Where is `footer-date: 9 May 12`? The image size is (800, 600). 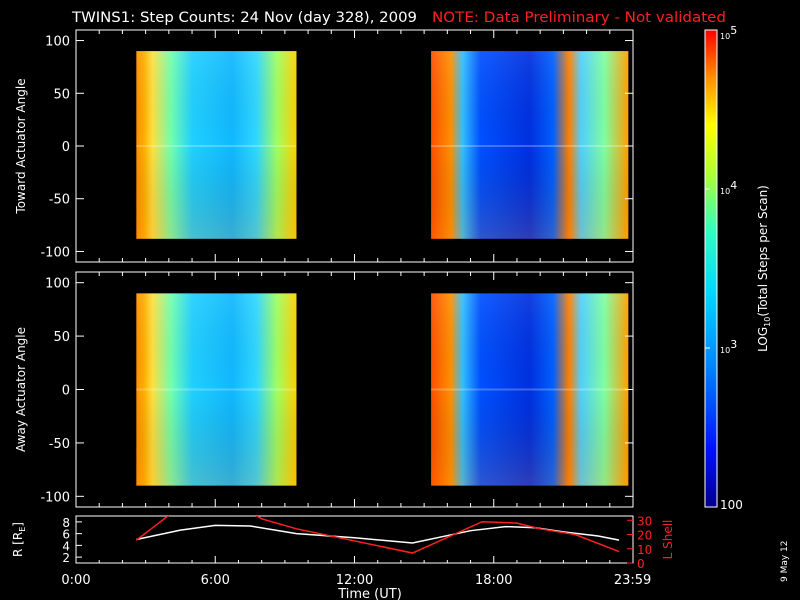 footer-date: 9 May 12 is located at coordinates (785, 561).